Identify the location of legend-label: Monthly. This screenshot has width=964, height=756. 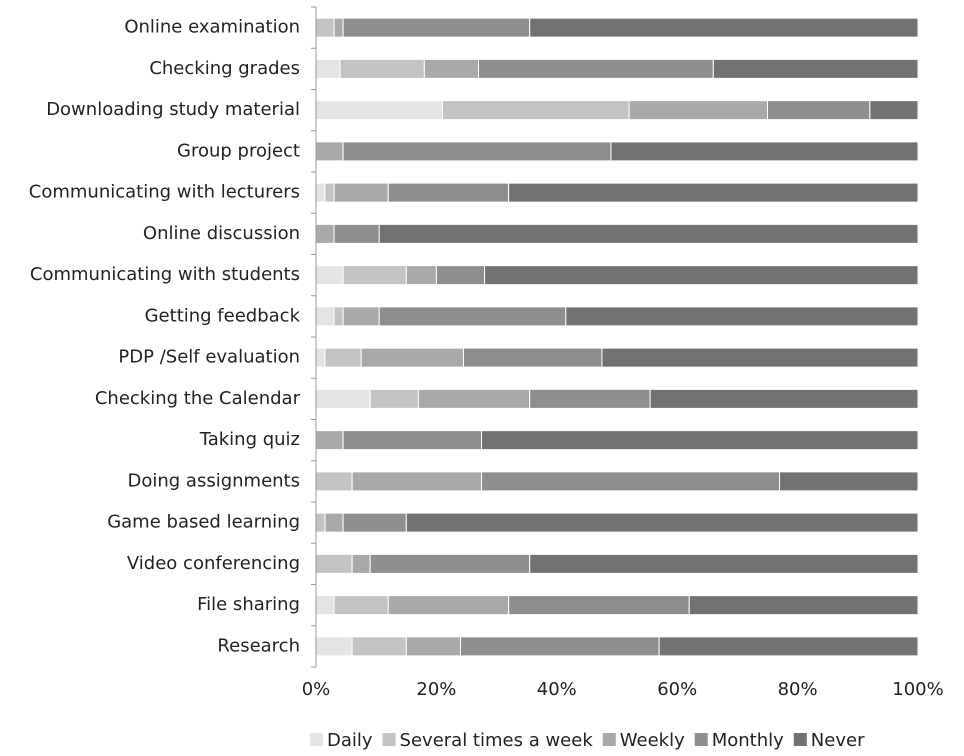
(748, 740).